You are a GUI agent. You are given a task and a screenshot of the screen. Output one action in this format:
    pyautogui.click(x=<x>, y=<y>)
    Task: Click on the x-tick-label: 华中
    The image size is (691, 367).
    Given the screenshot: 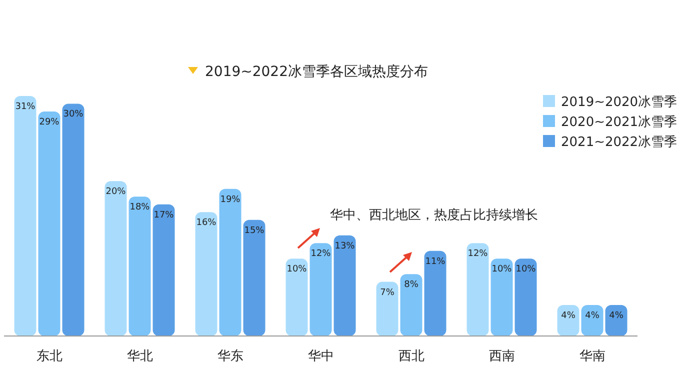 What is the action you would take?
    pyautogui.click(x=321, y=356)
    